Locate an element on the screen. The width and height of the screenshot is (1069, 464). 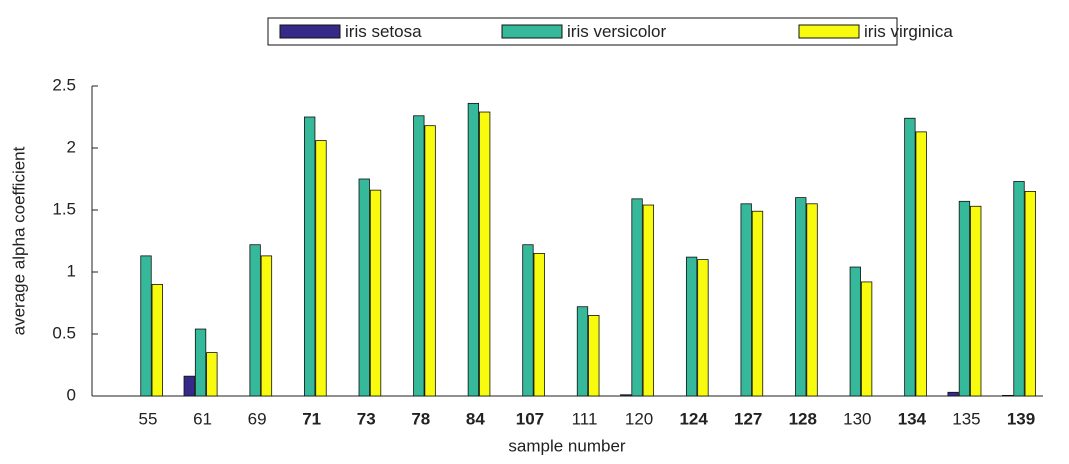
y-tick-label: 0.5 is located at coordinates (64, 332).